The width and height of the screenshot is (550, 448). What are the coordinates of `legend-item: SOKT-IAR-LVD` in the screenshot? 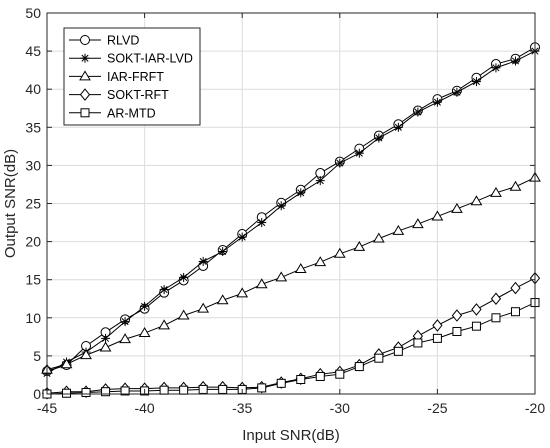 It's located at (131, 59).